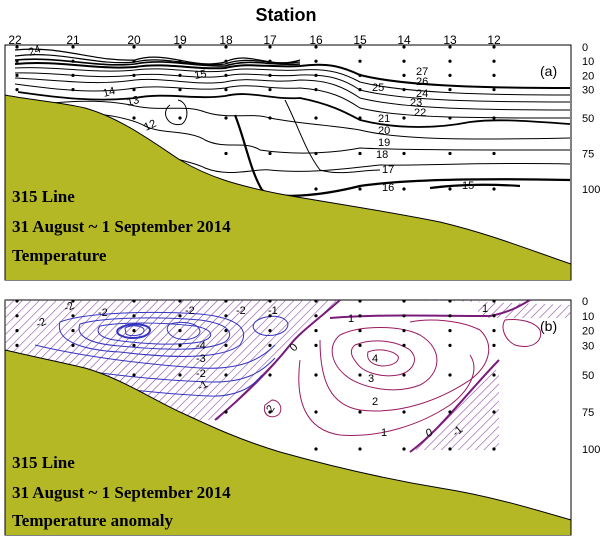 The height and width of the screenshot is (538, 601). Describe the element at coordinates (360, 40) in the screenshot. I see `station-label: 15` at that location.